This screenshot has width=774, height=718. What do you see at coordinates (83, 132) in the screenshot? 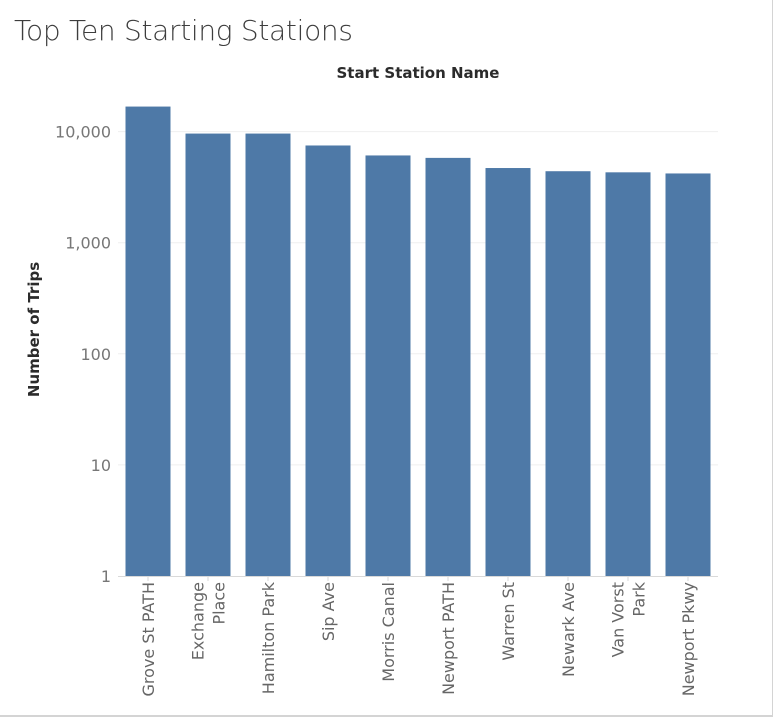
I see `y-tick-label: 10,000` at bounding box center [83, 132].